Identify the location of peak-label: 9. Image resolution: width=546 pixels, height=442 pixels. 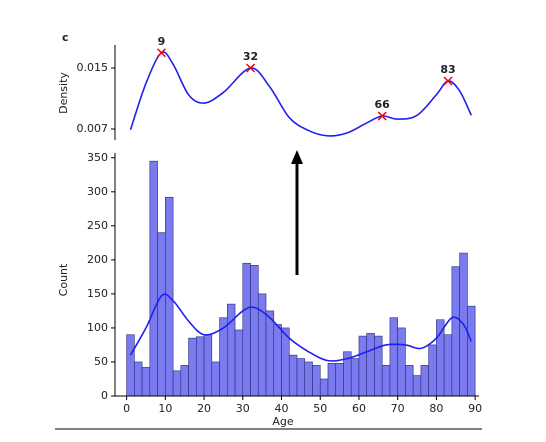
(162, 41).